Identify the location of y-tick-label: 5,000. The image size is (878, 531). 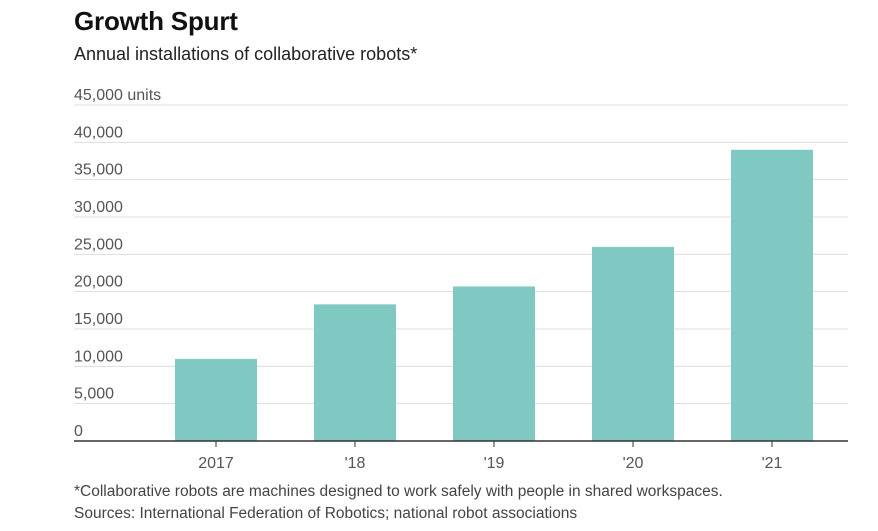
(94, 394).